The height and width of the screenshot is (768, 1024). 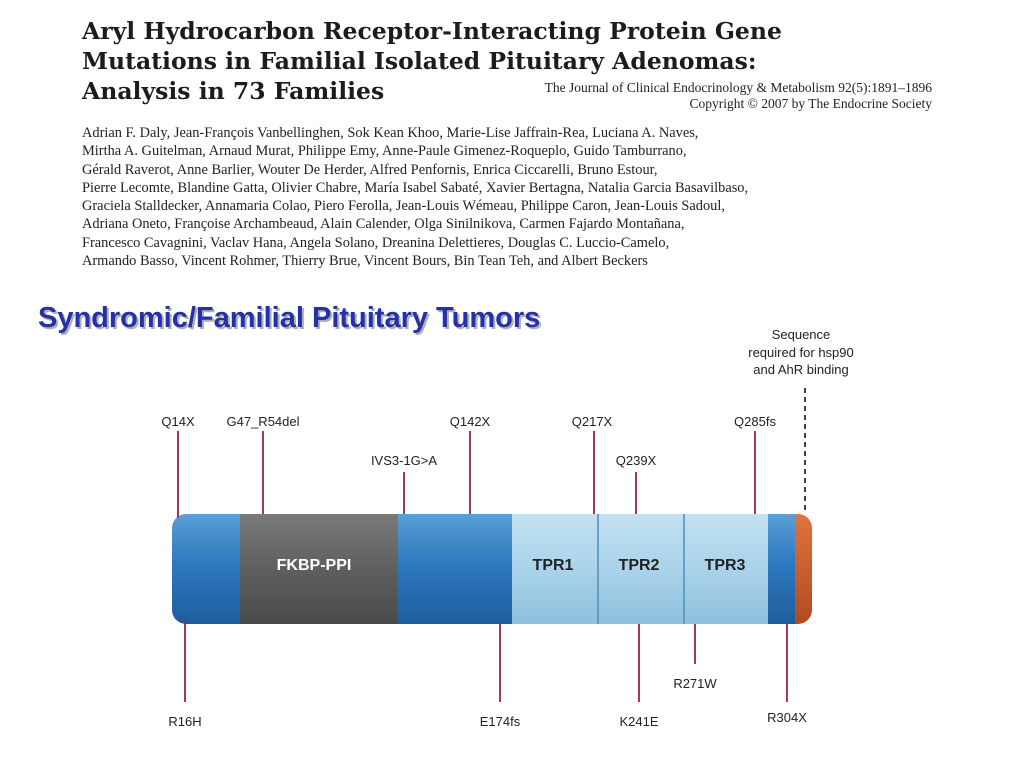 I want to click on mutation-label: Q14X, so click(x=178, y=421).